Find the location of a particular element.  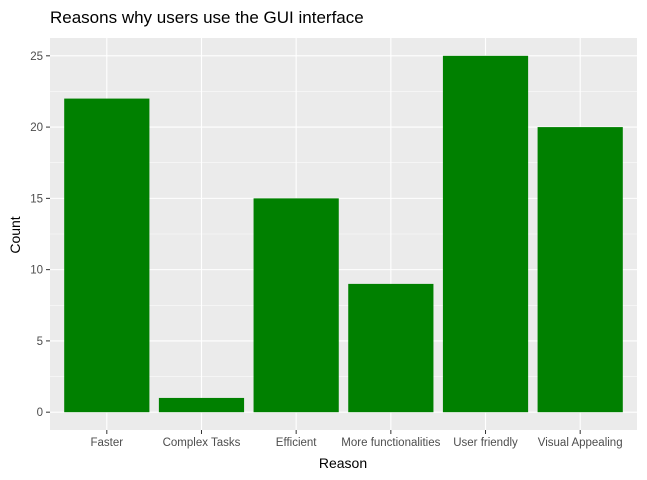

y-tick-label: 0 is located at coordinates (40, 413).